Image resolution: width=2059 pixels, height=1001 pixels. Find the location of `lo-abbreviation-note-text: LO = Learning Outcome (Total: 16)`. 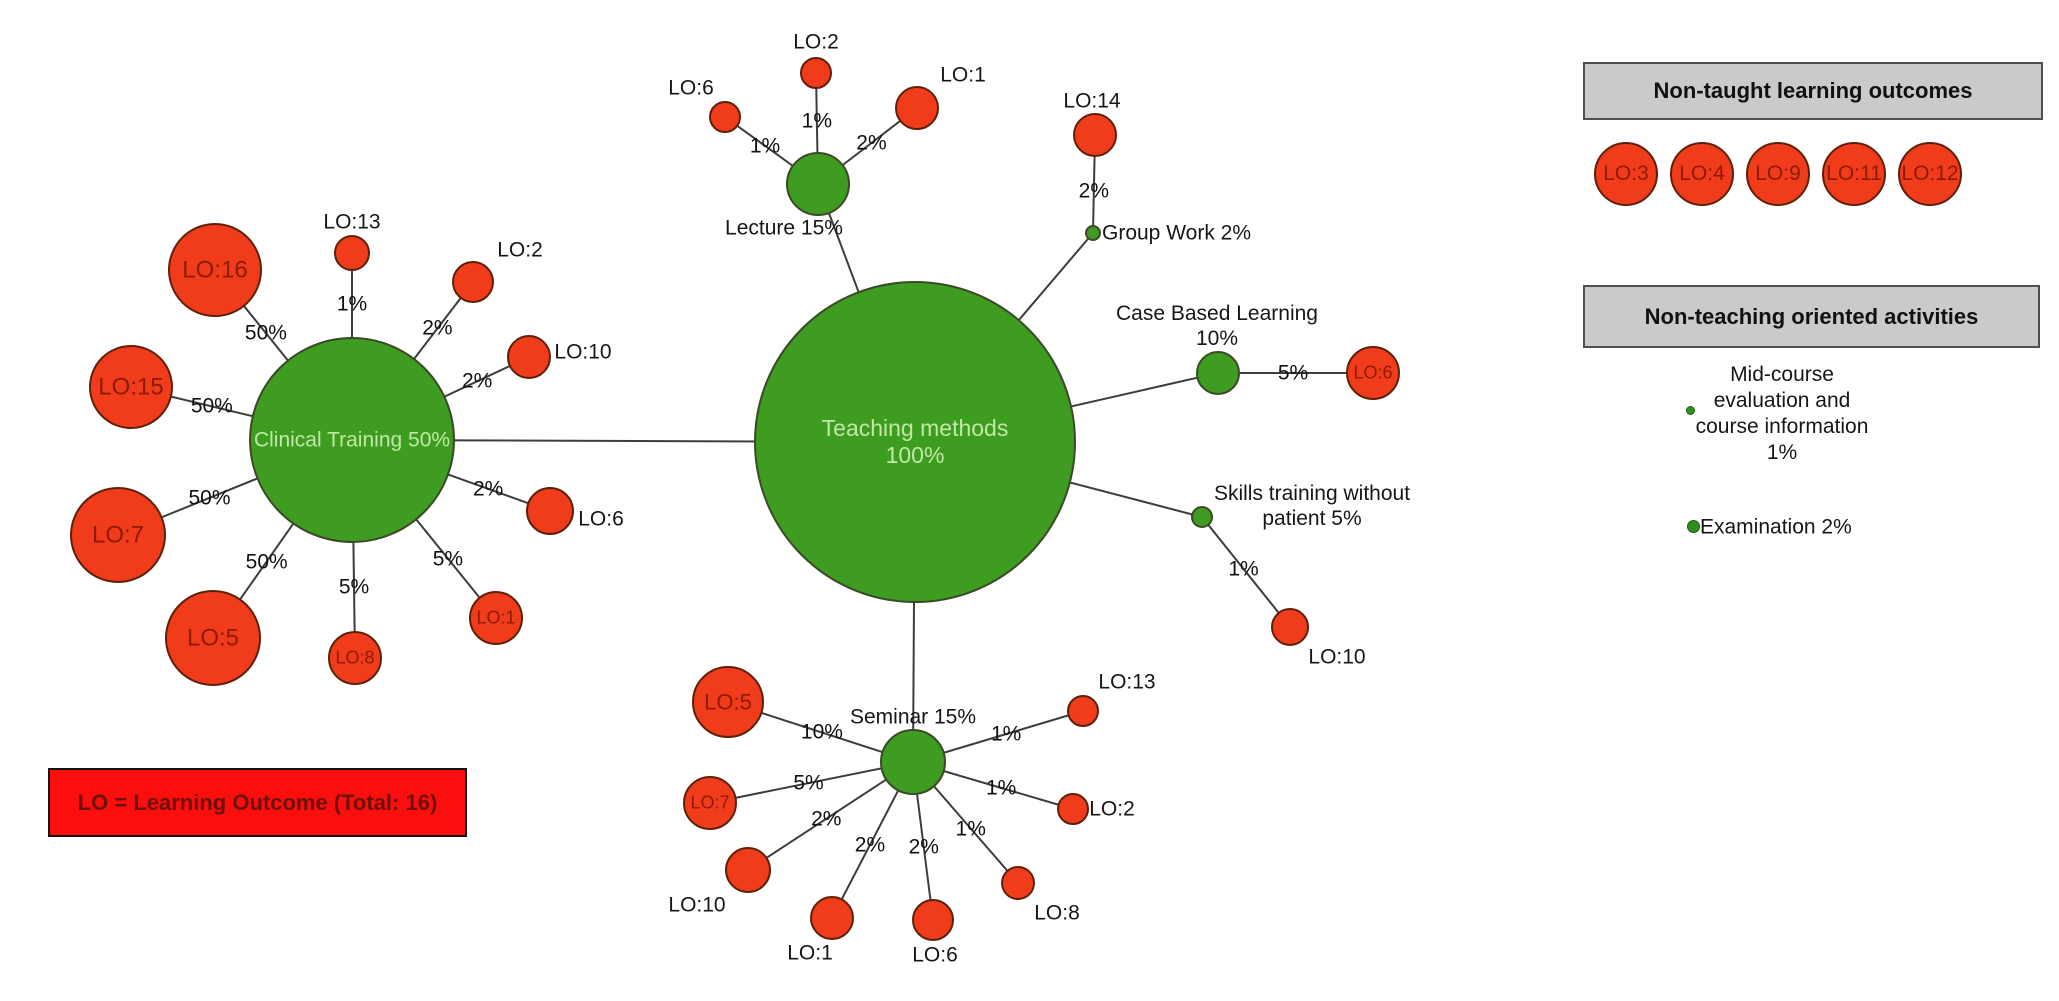

lo-abbreviation-note-text: LO = Learning Outcome (Total: 16) is located at coordinates (257, 802).